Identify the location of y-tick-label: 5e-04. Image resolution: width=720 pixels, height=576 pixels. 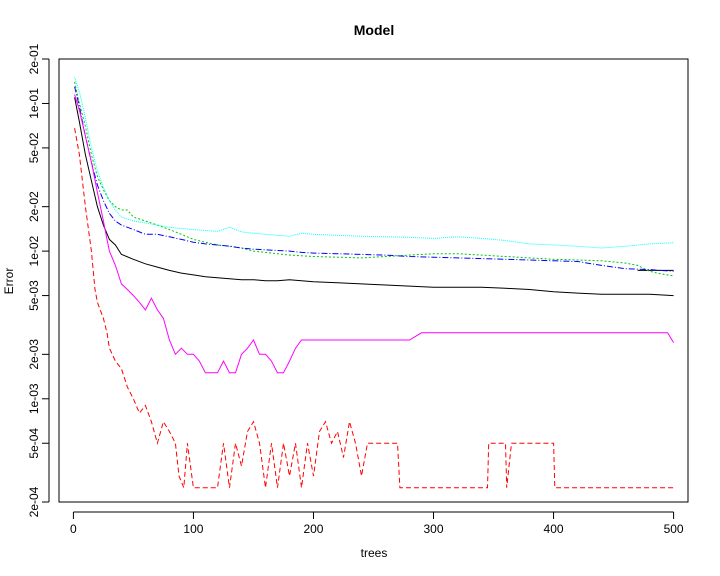
(34, 443).